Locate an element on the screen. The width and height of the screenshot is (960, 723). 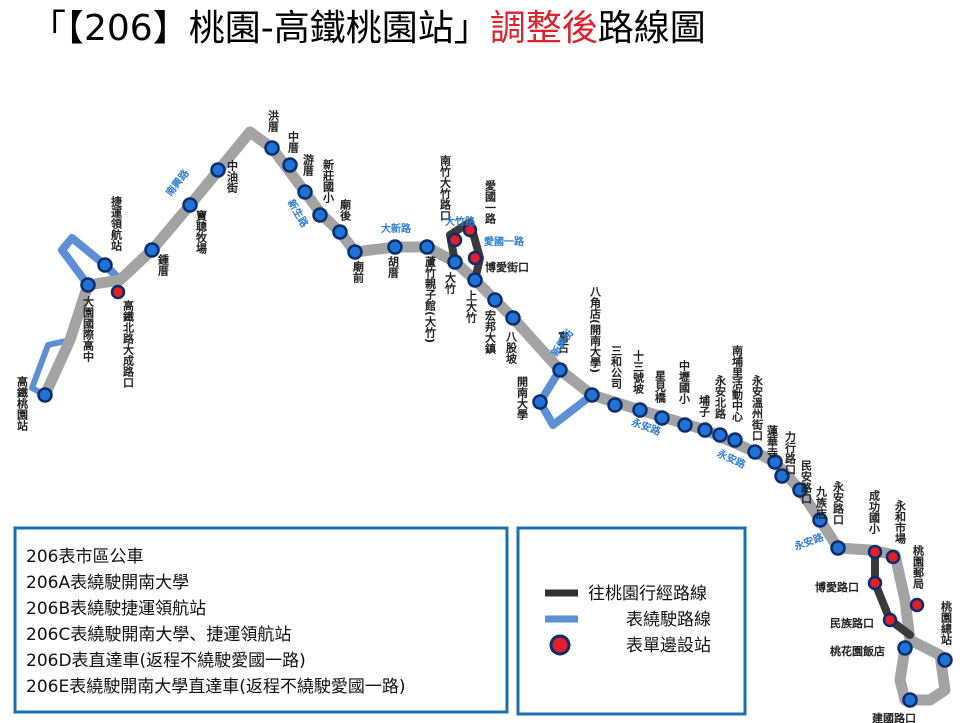
station-label: 十三號坡 is located at coordinates (638, 372).